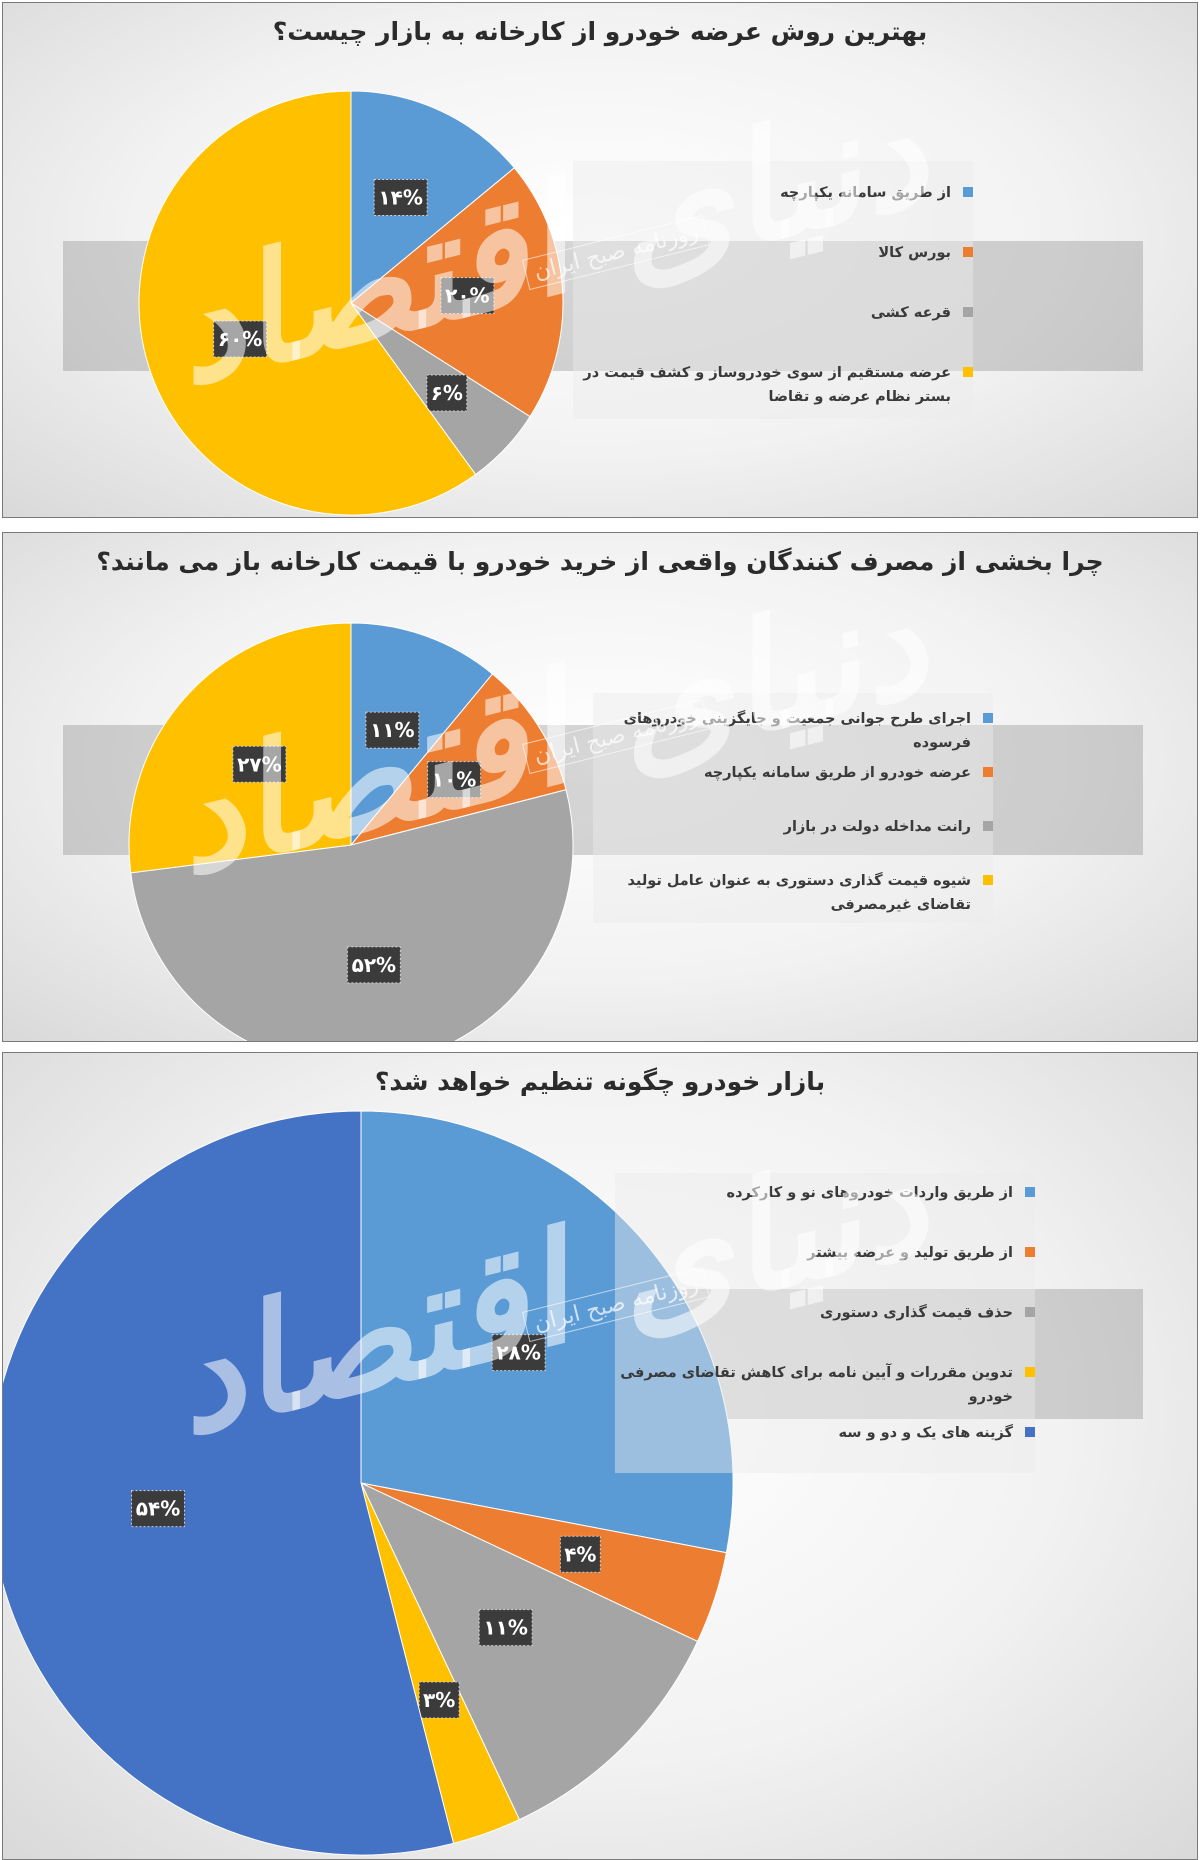 This screenshot has width=1200, height=1860. What do you see at coordinates (837, 773) in the screenshot?
I see `legend-label: عرضه خودرو از طریق سامانه یکپارچه` at bounding box center [837, 773].